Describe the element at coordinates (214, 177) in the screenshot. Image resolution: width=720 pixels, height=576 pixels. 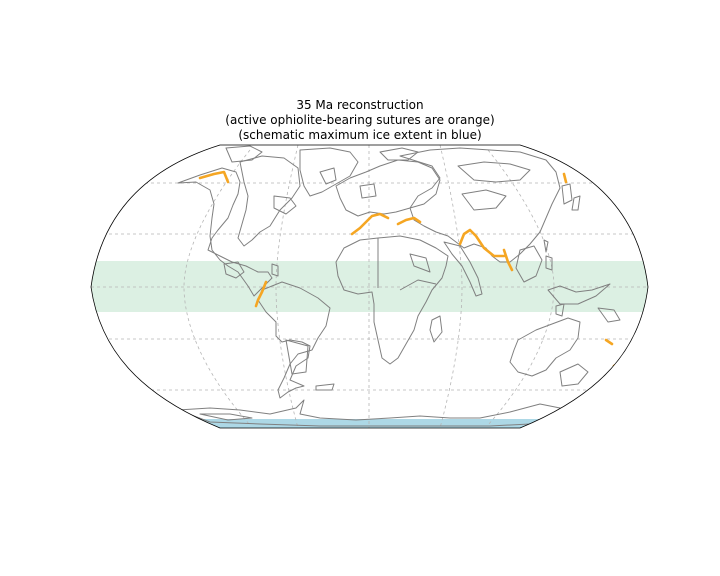
I see `suture-cordillera` at that location.